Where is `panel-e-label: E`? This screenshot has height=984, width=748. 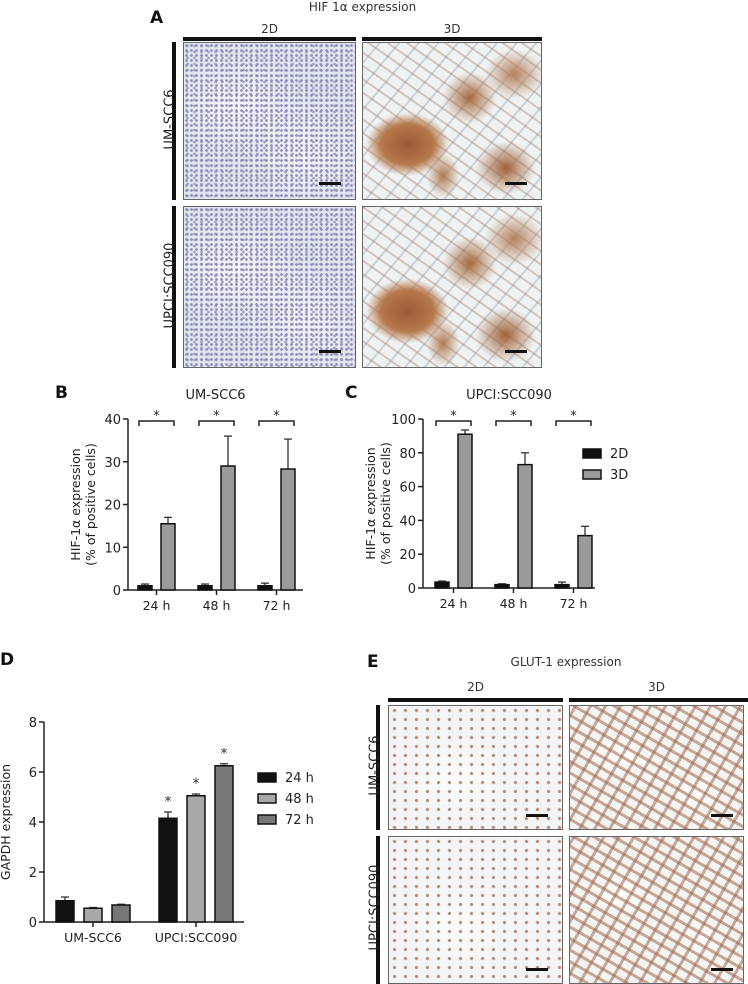
panel-e-label: E is located at coordinates (373, 662).